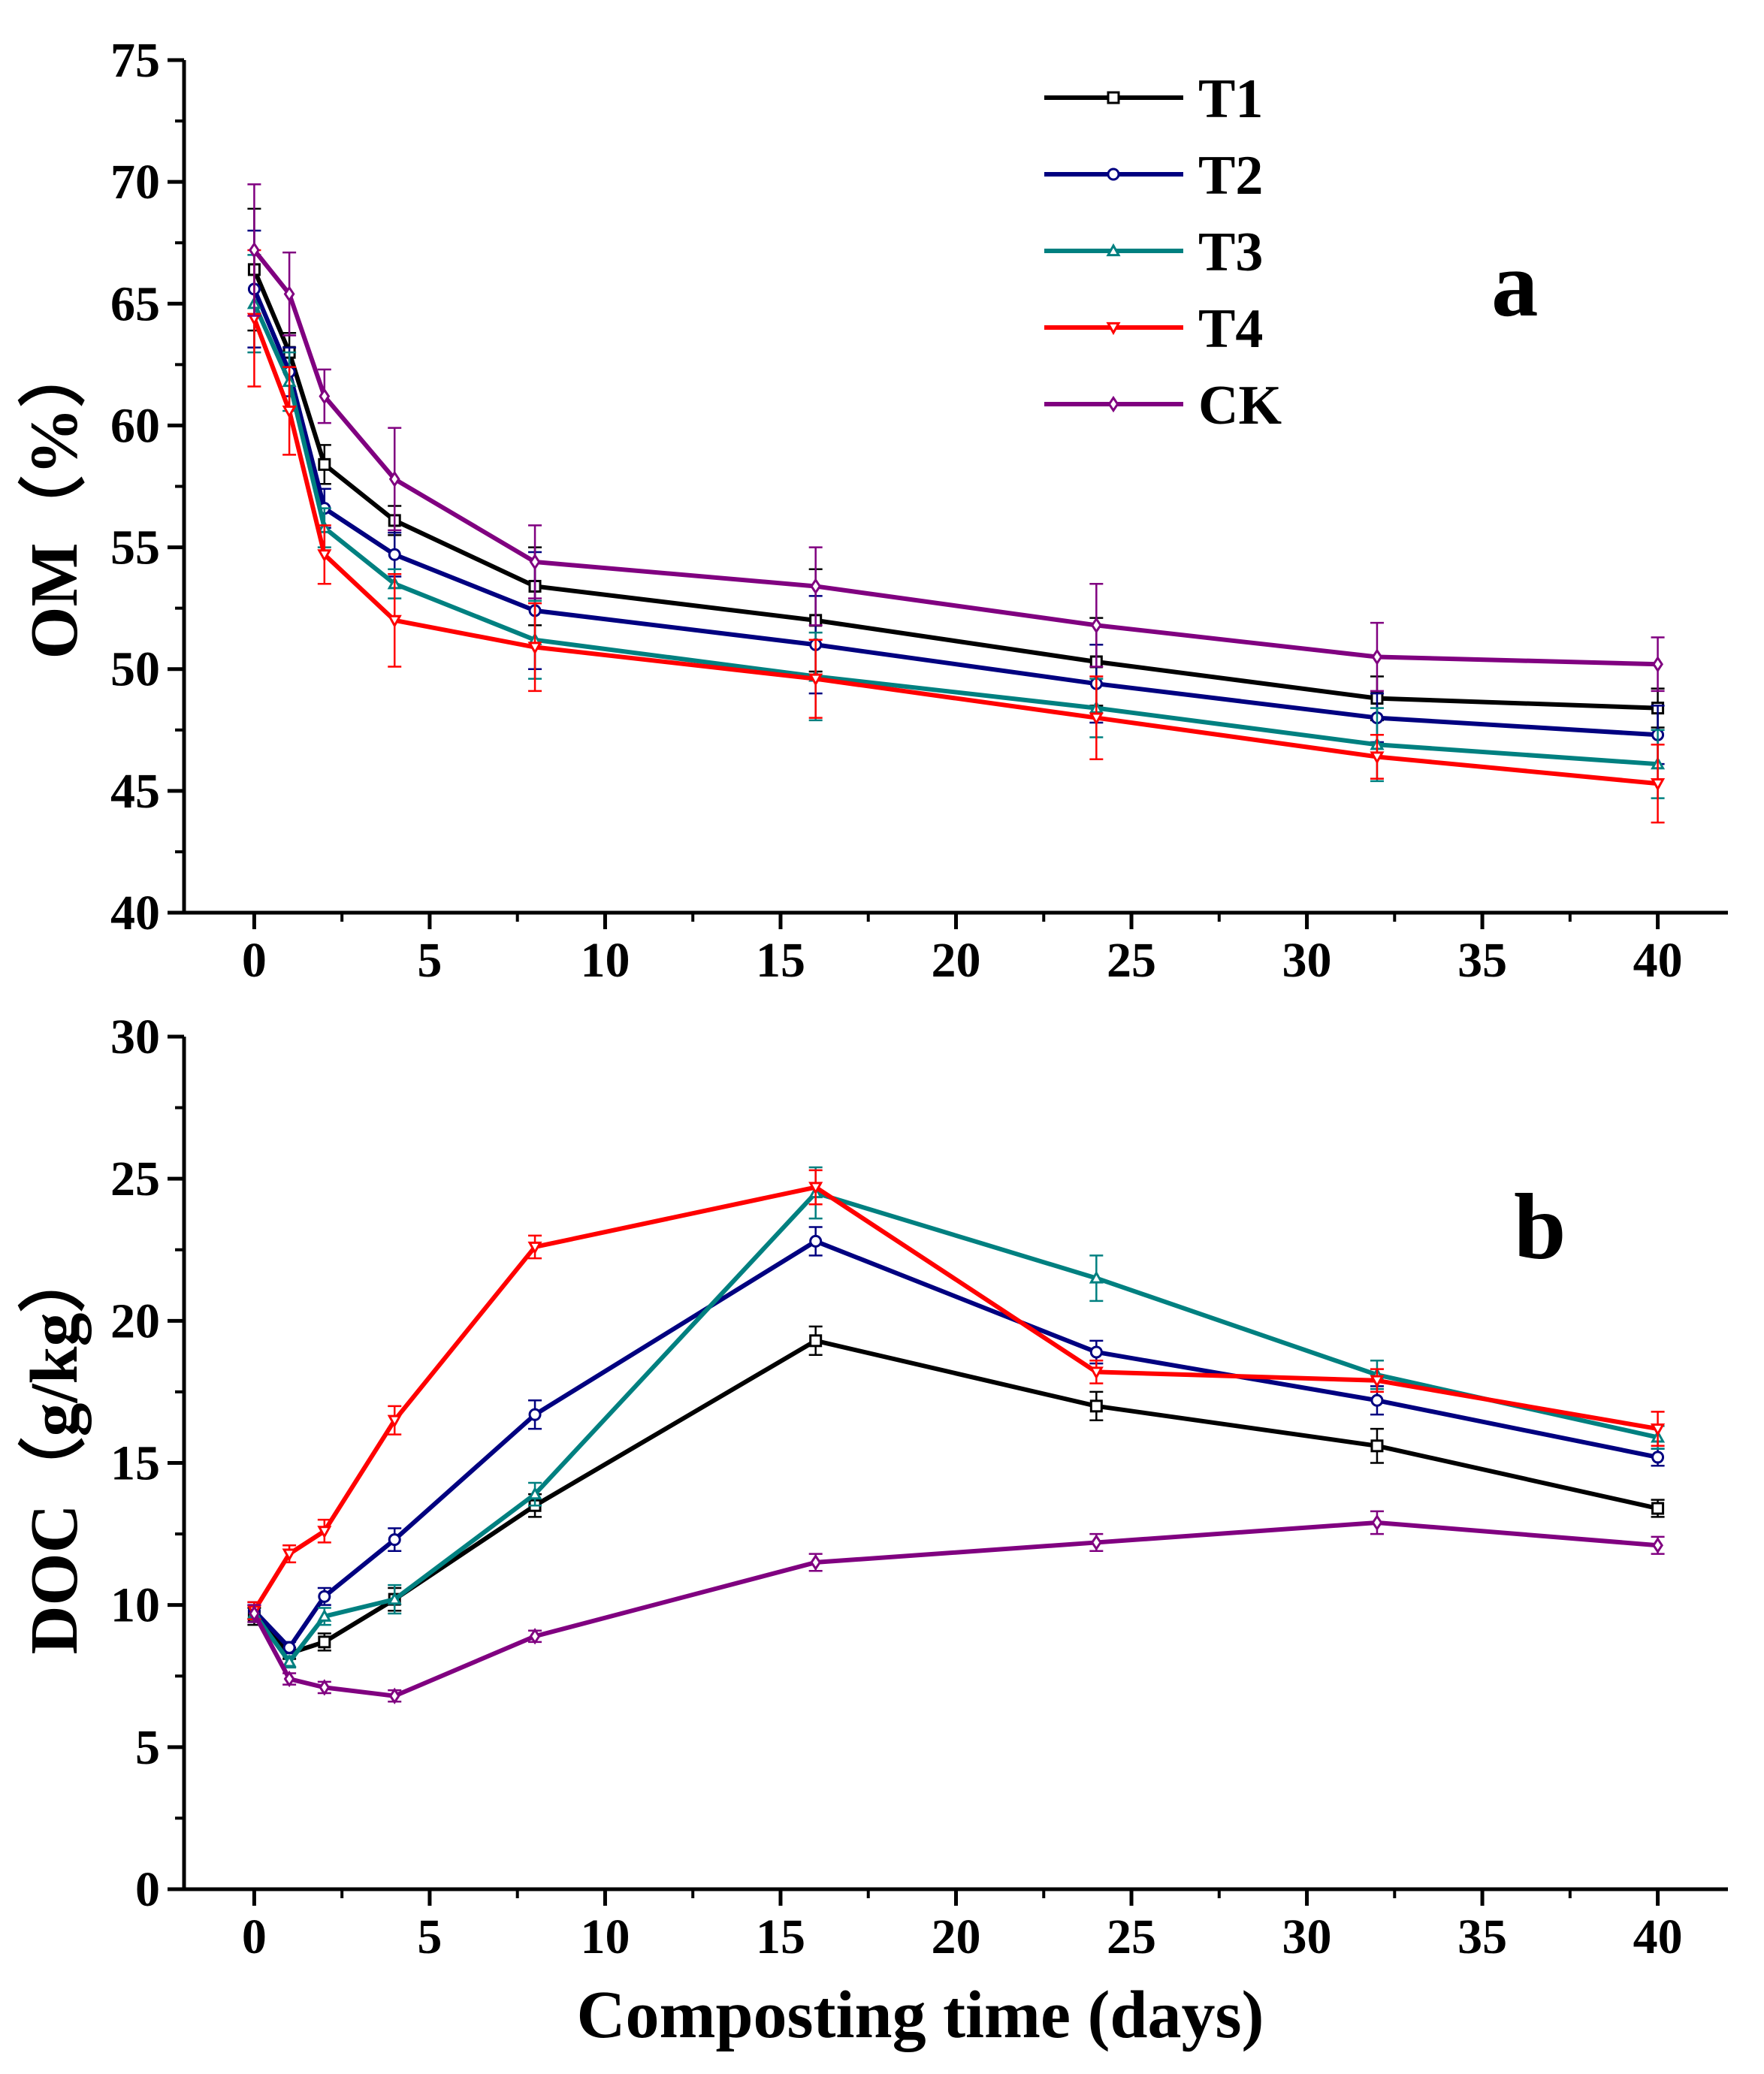 The image size is (1764, 2074). What do you see at coordinates (254, 1937) in the screenshot?
I see `panel-b-x-tick-label: 0` at bounding box center [254, 1937].